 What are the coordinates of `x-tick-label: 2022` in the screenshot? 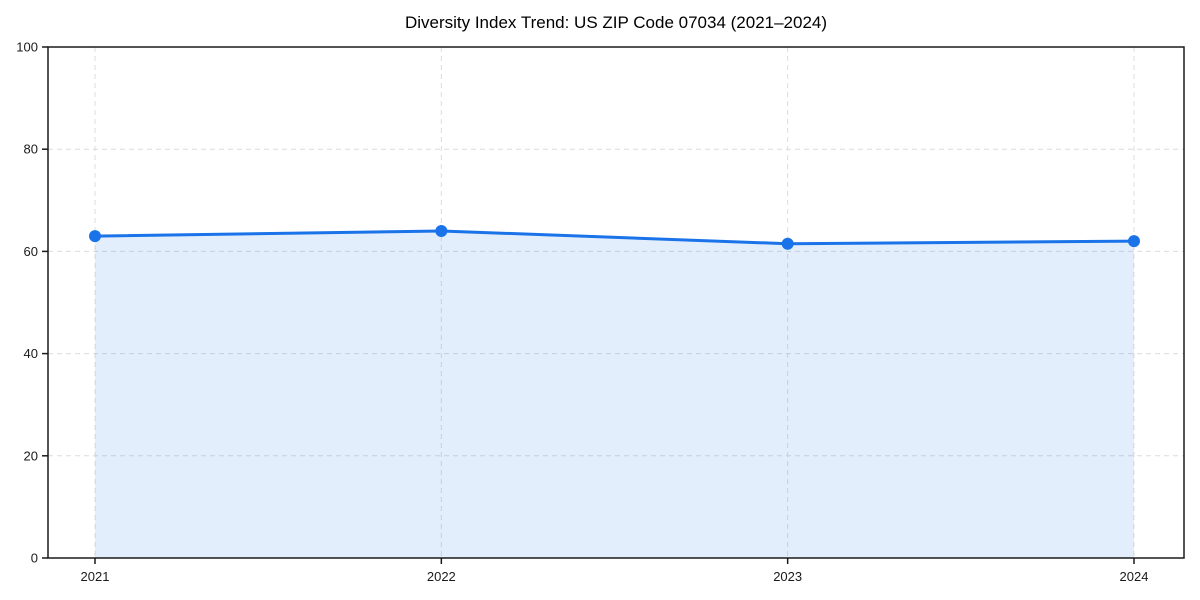 It's located at (441, 576).